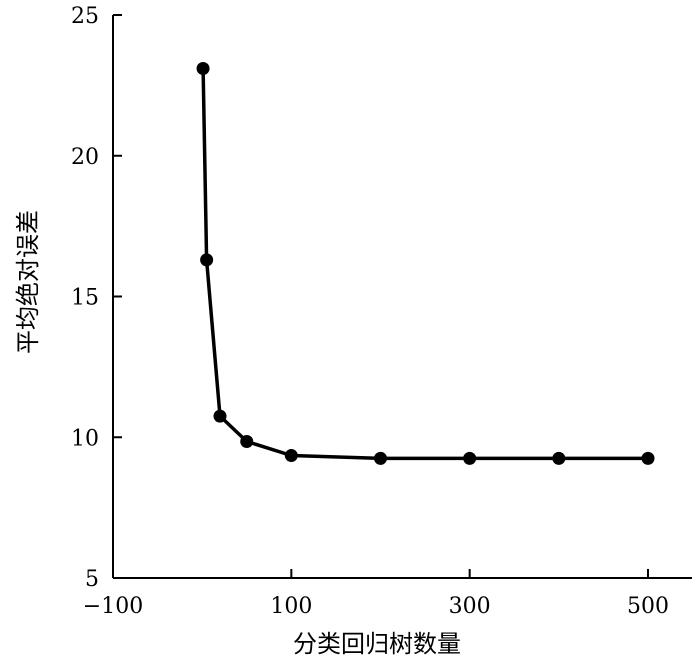 The width and height of the screenshot is (700, 665). Describe the element at coordinates (92, 579) in the screenshot. I see `y-tick-label: 5` at that location.